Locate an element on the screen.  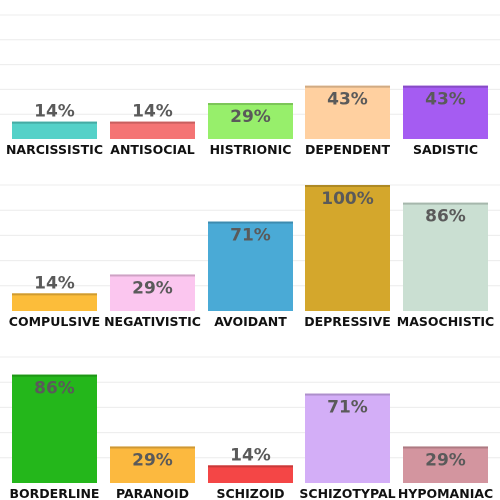
category-label: SCHIZOTYPAL is located at coordinates (347, 493).